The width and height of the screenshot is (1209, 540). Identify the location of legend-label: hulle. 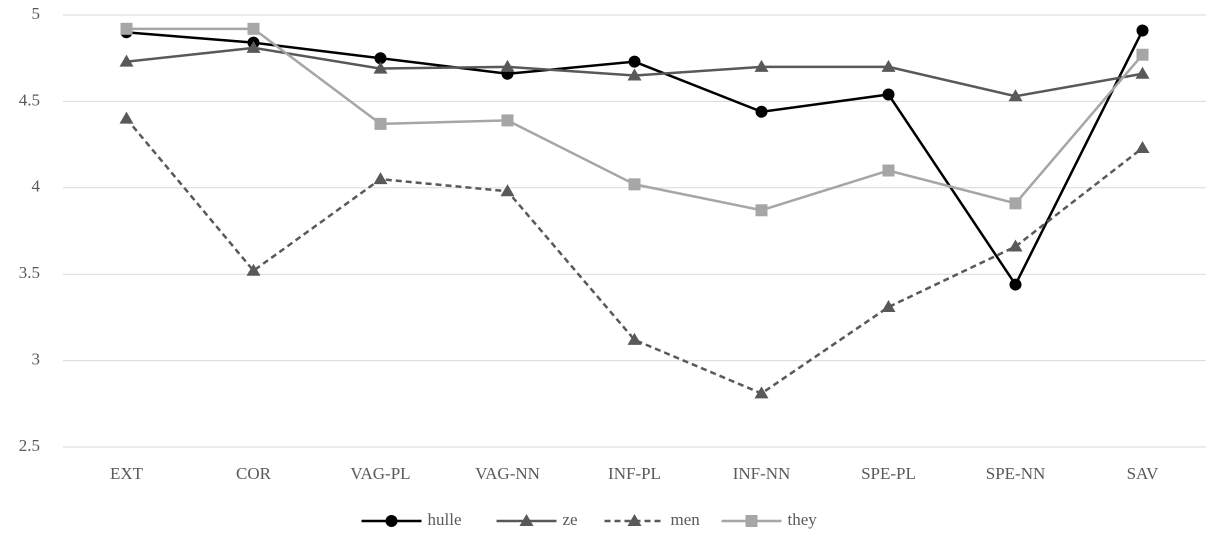
(445, 519).